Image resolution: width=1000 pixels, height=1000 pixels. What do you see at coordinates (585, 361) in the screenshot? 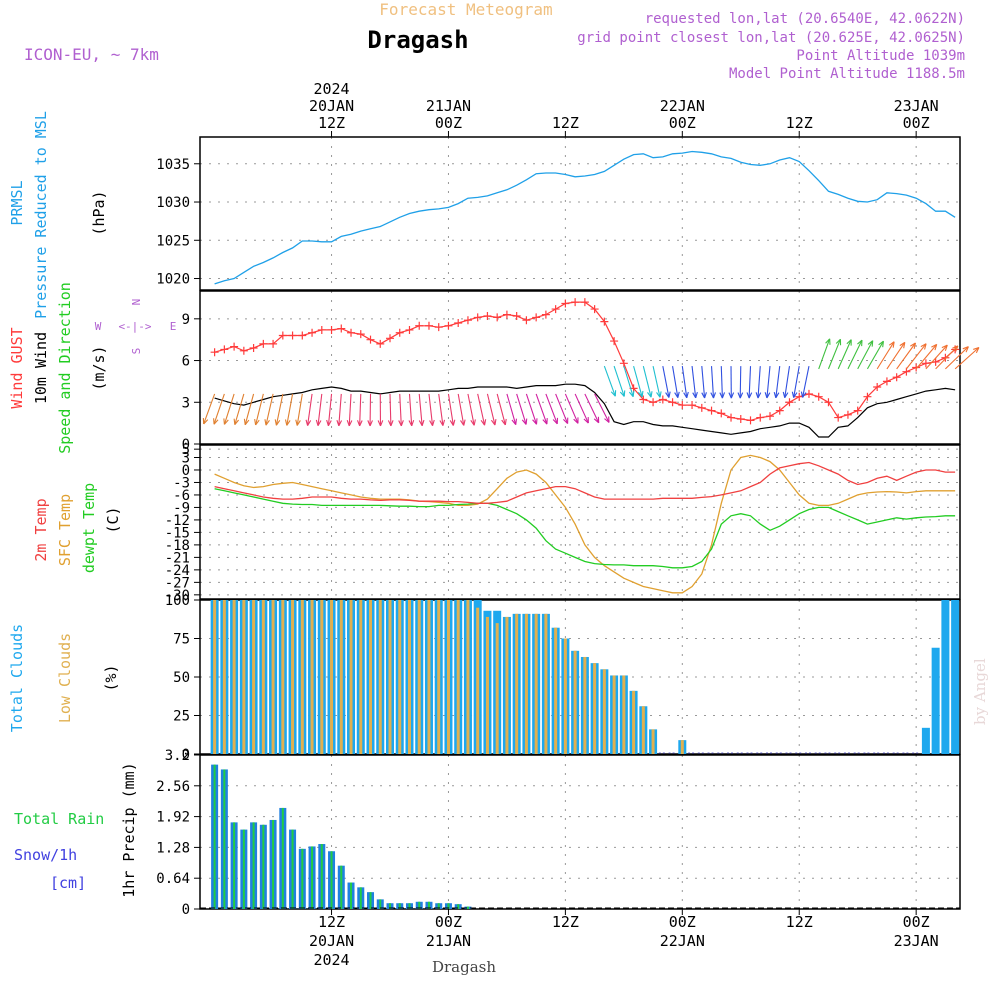
I see `gust-line` at bounding box center [585, 361].